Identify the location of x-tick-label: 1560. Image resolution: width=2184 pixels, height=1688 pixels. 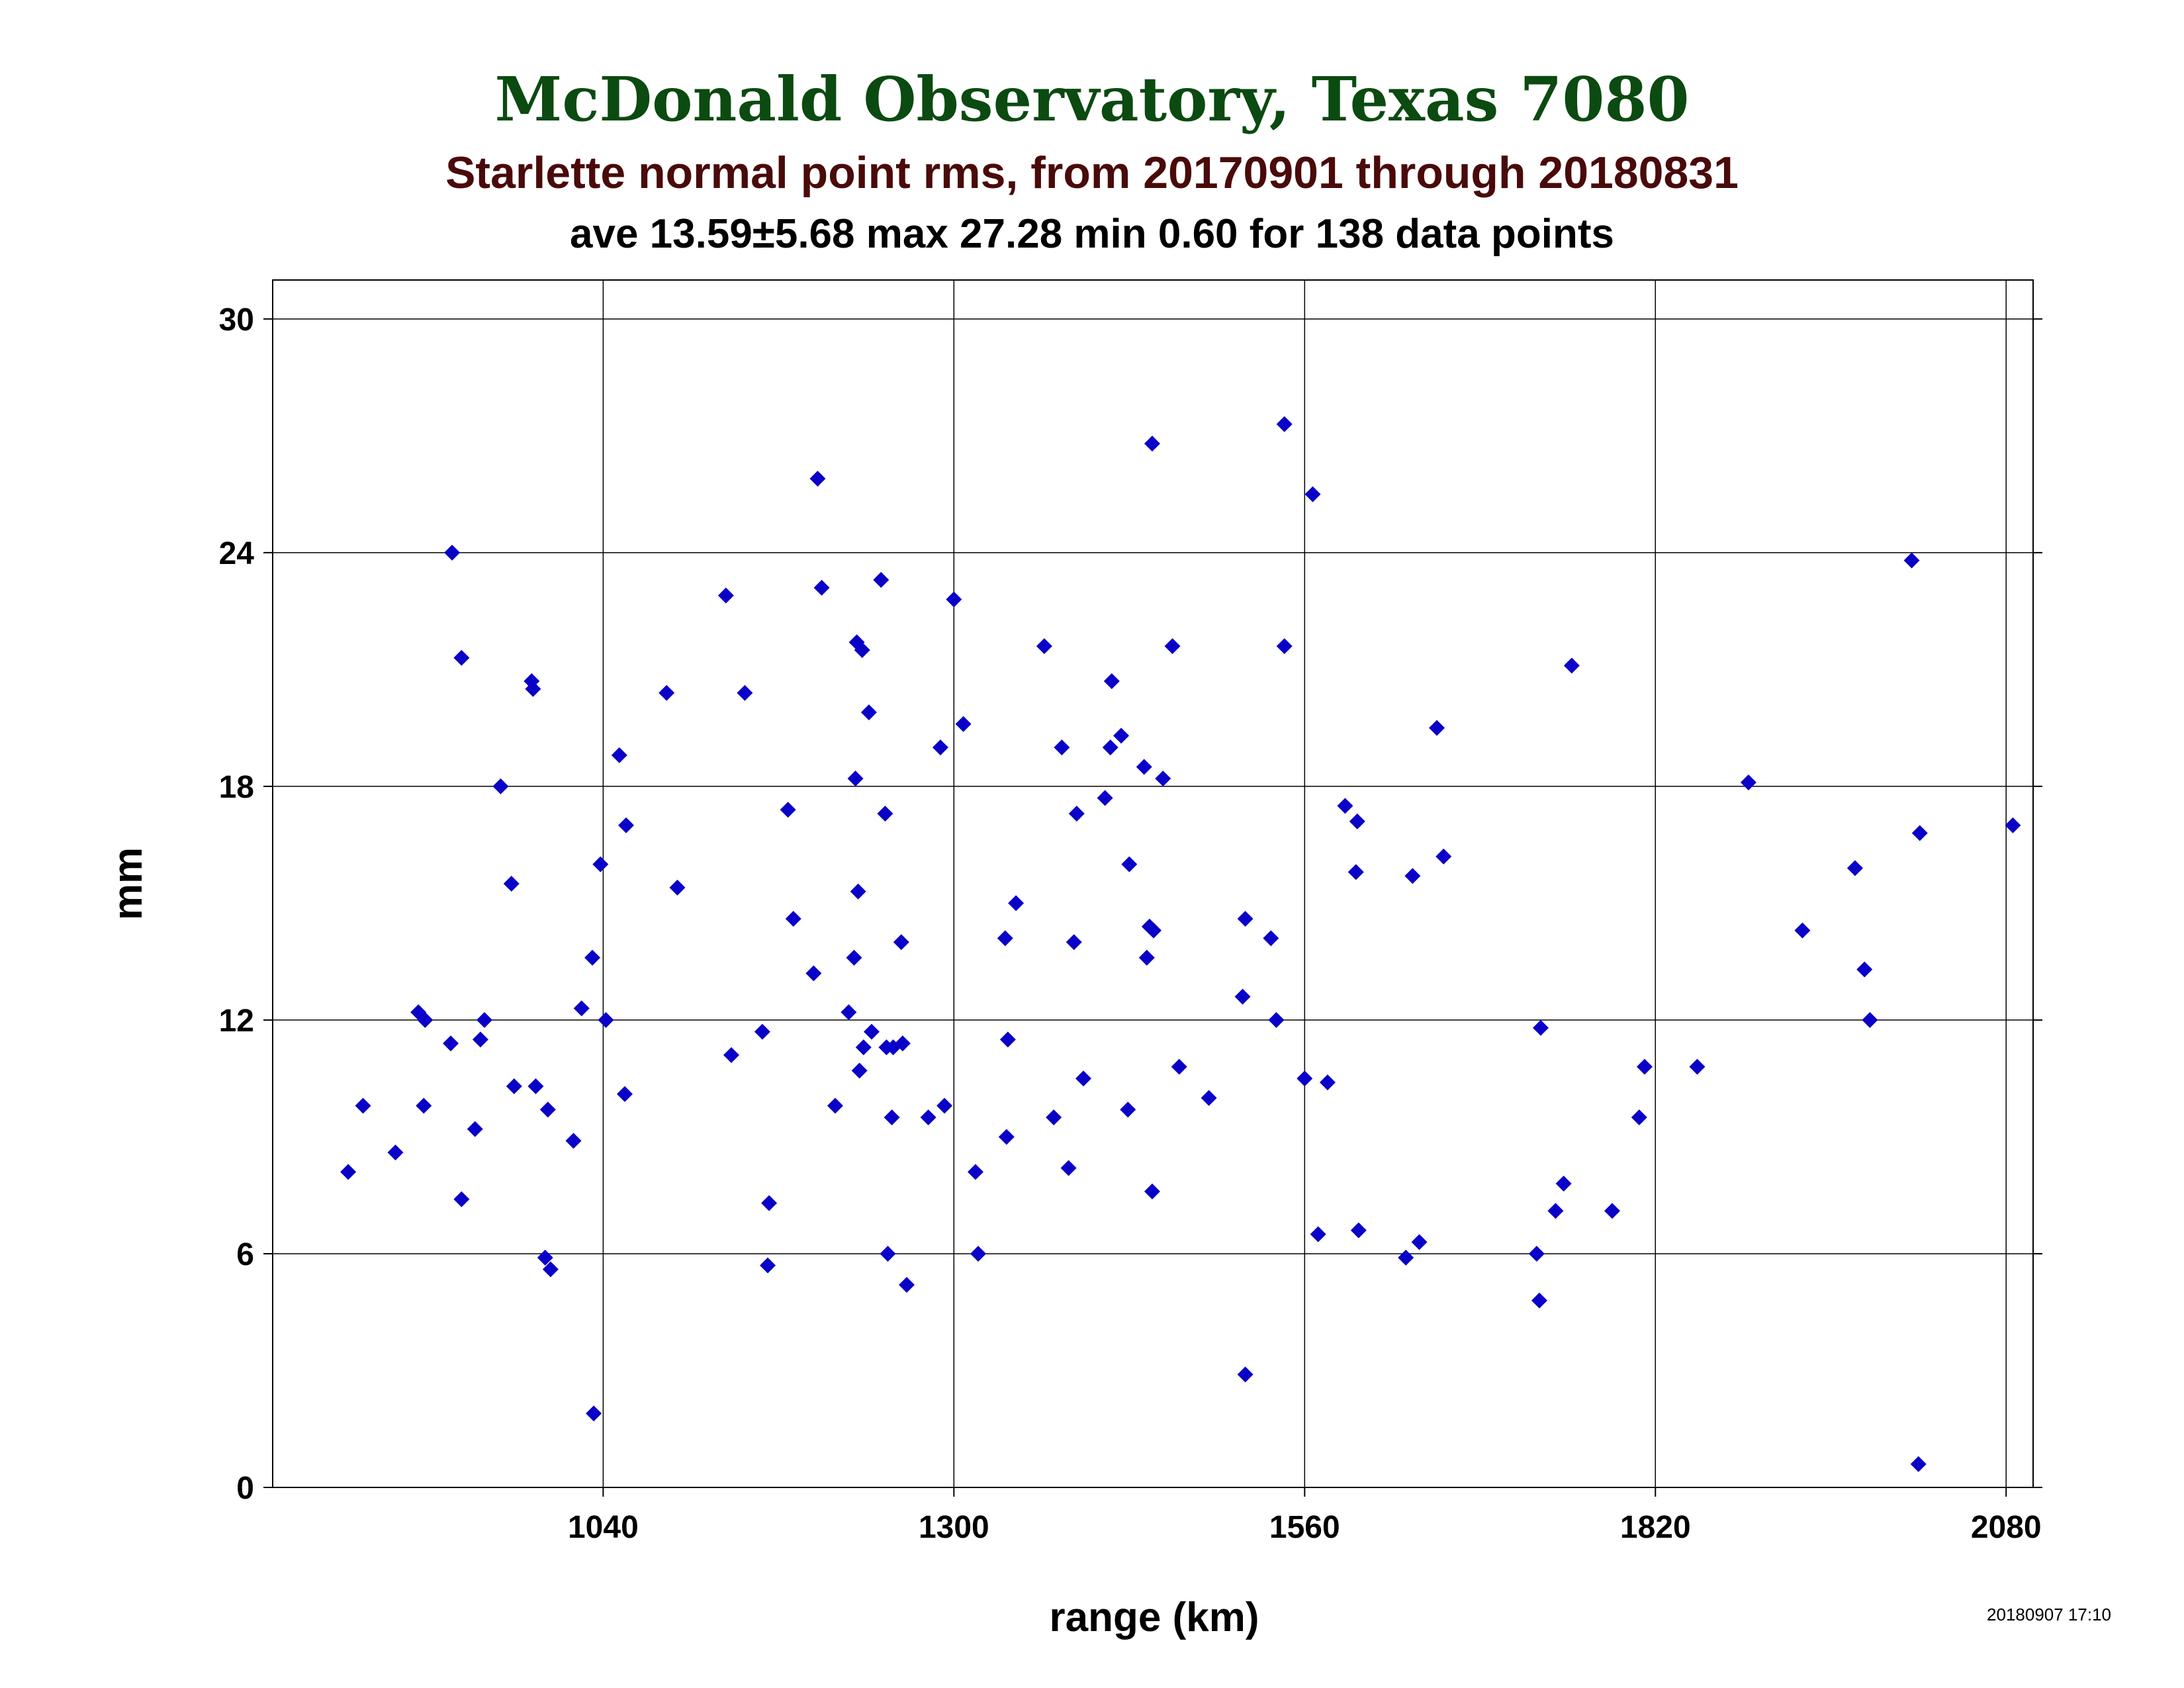
(1304, 1527).